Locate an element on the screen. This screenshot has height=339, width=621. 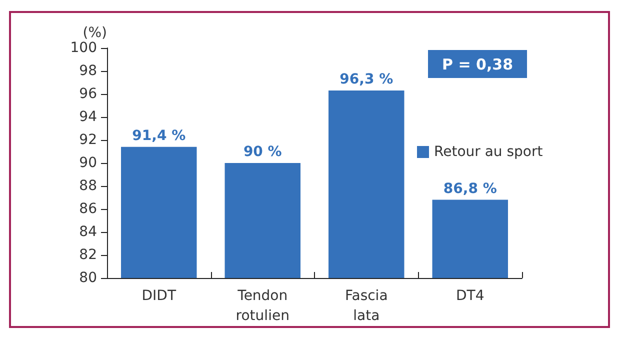
y-tick-label: 90 is located at coordinates (88, 163).